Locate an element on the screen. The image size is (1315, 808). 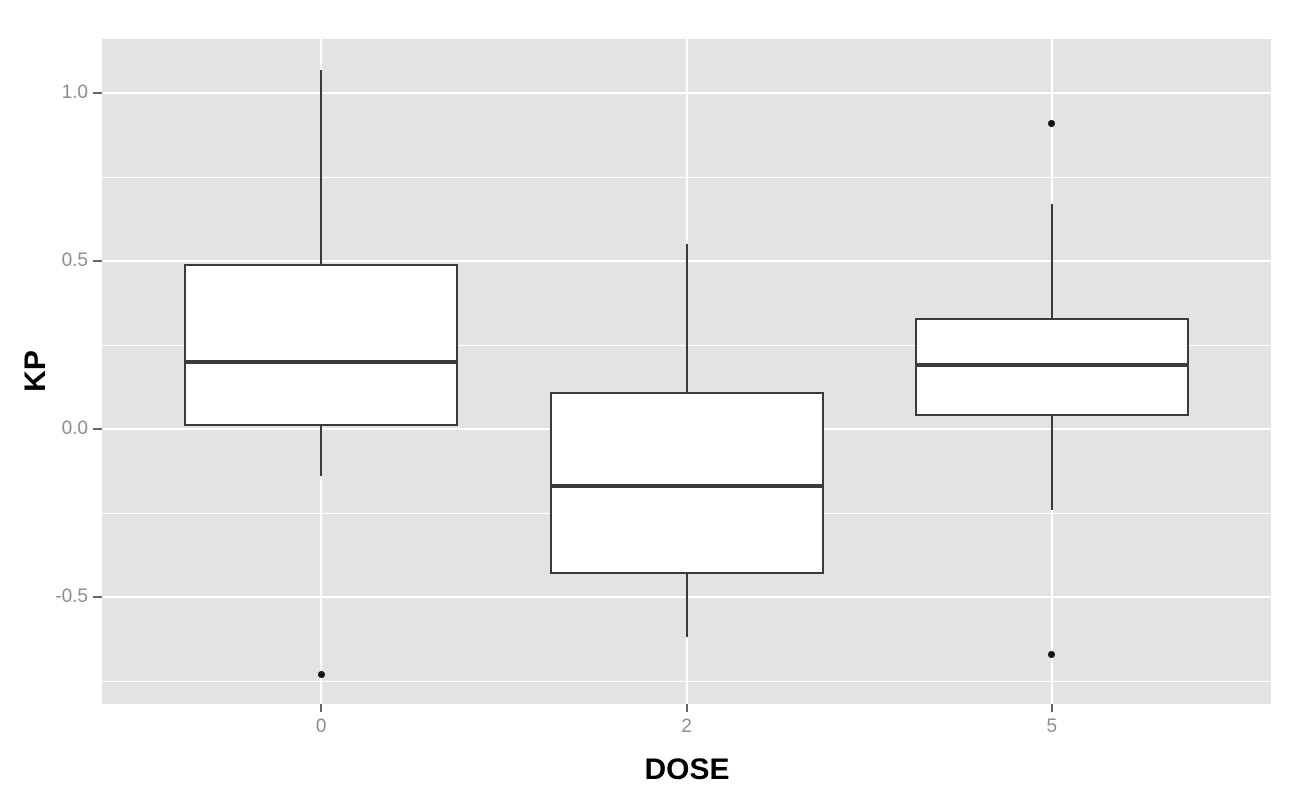
x-tick-label: 2 is located at coordinates (686, 726).